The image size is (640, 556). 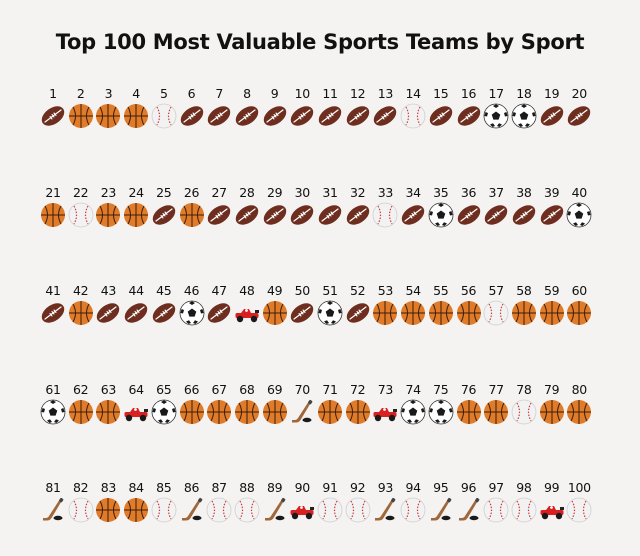 I want to click on team-mark: 7, so click(x=219, y=108).